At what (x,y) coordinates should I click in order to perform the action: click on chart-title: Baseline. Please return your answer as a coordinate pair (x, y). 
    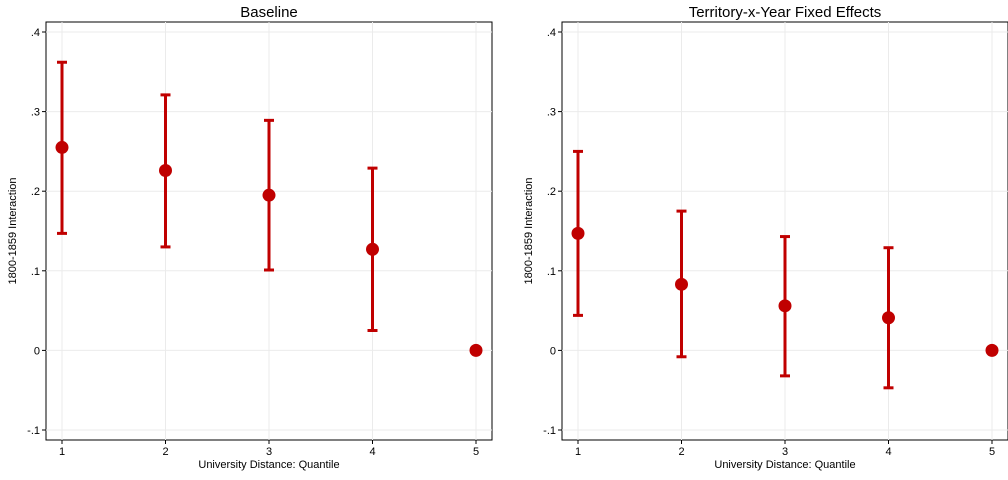
    Looking at the image, I should click on (269, 12).